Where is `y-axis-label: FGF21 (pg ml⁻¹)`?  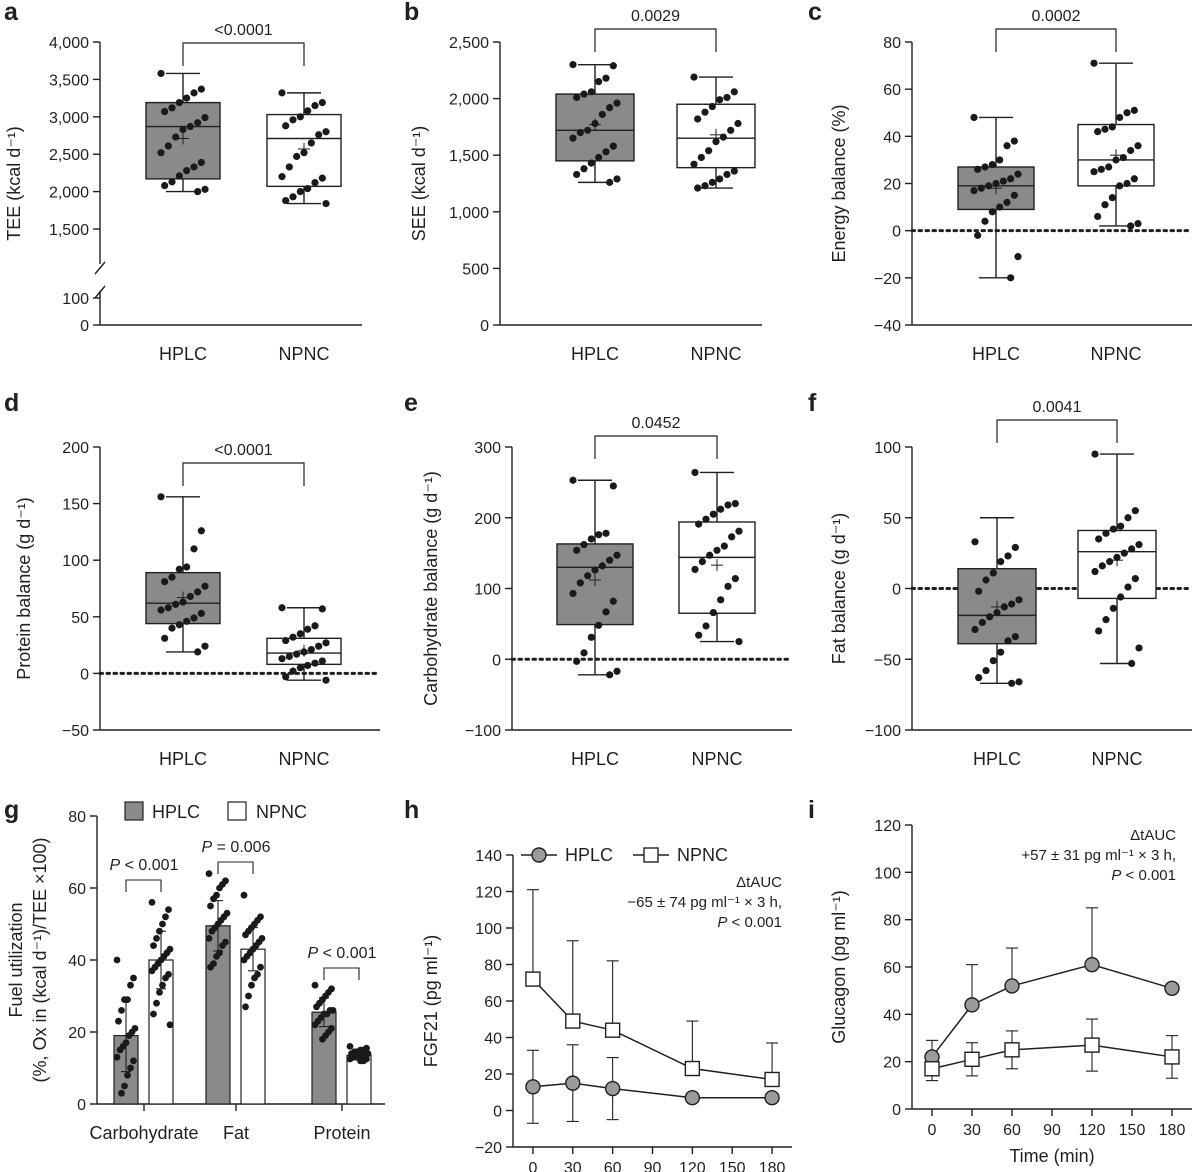 y-axis-label: FGF21 (pg ml⁻¹) is located at coordinates (431, 1001).